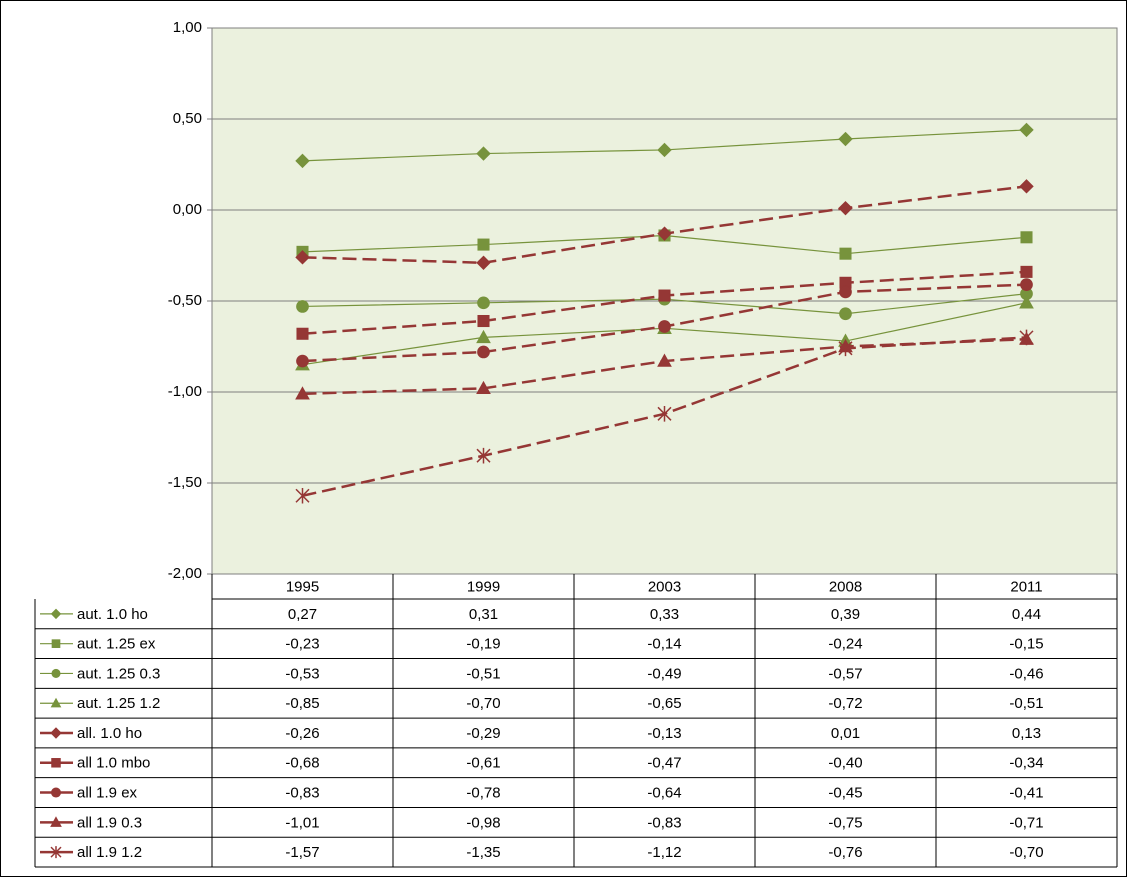 The height and width of the screenshot is (877, 1127). I want to click on table-header: 2011, so click(1026, 586).